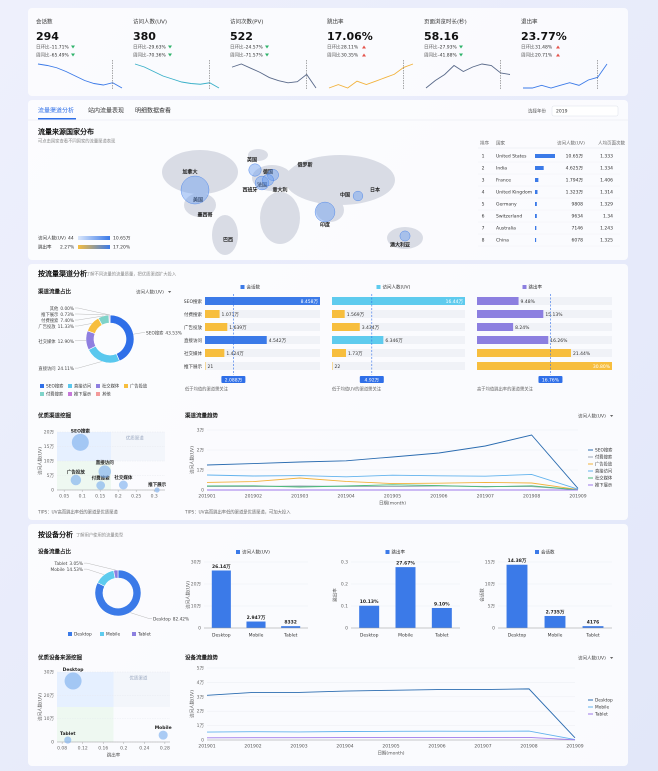 The image size is (658, 771). Describe the element at coordinates (483, 217) in the screenshot. I see `table-cell: 6` at that location.